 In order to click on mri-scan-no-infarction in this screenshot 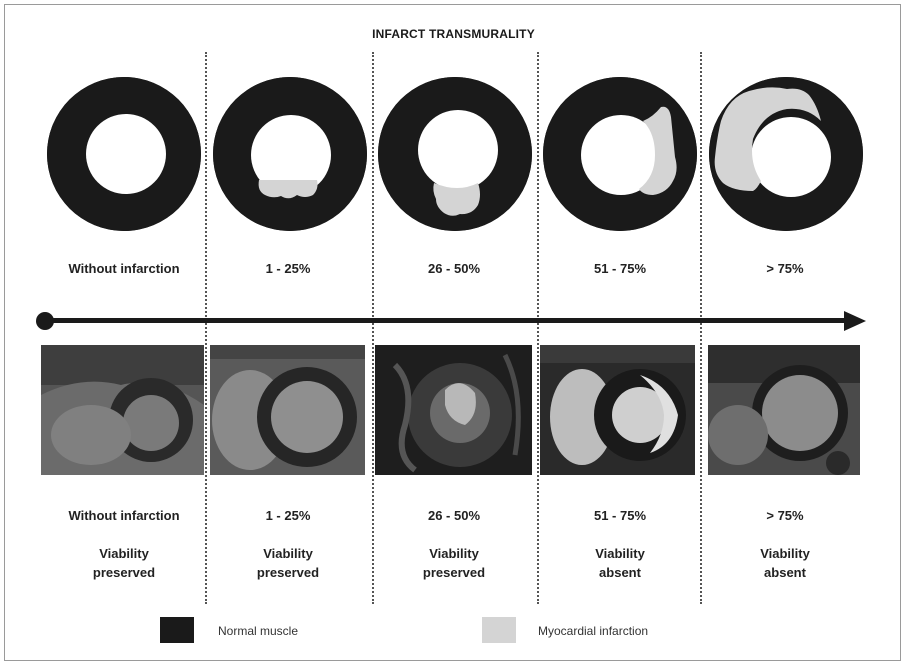, I will do `click(122, 410)`.